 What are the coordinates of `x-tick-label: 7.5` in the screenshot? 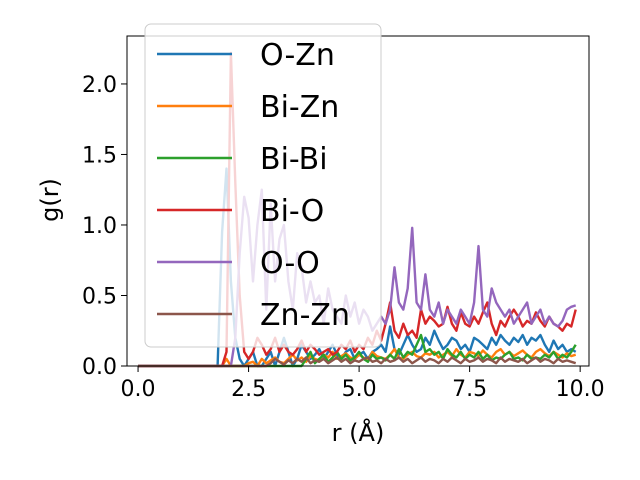 It's located at (469, 389).